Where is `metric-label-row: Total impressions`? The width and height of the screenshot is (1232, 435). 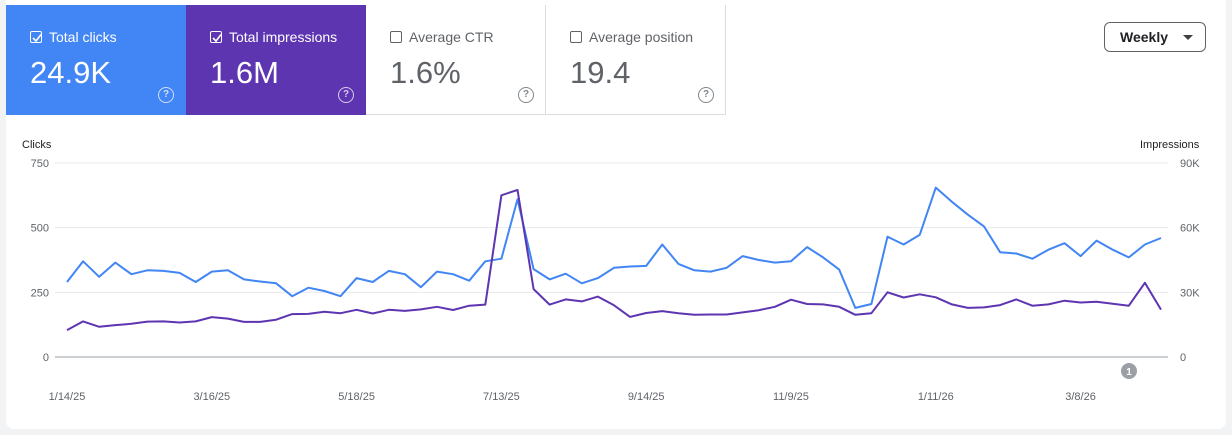 metric-label-row: Total impressions is located at coordinates (273, 37).